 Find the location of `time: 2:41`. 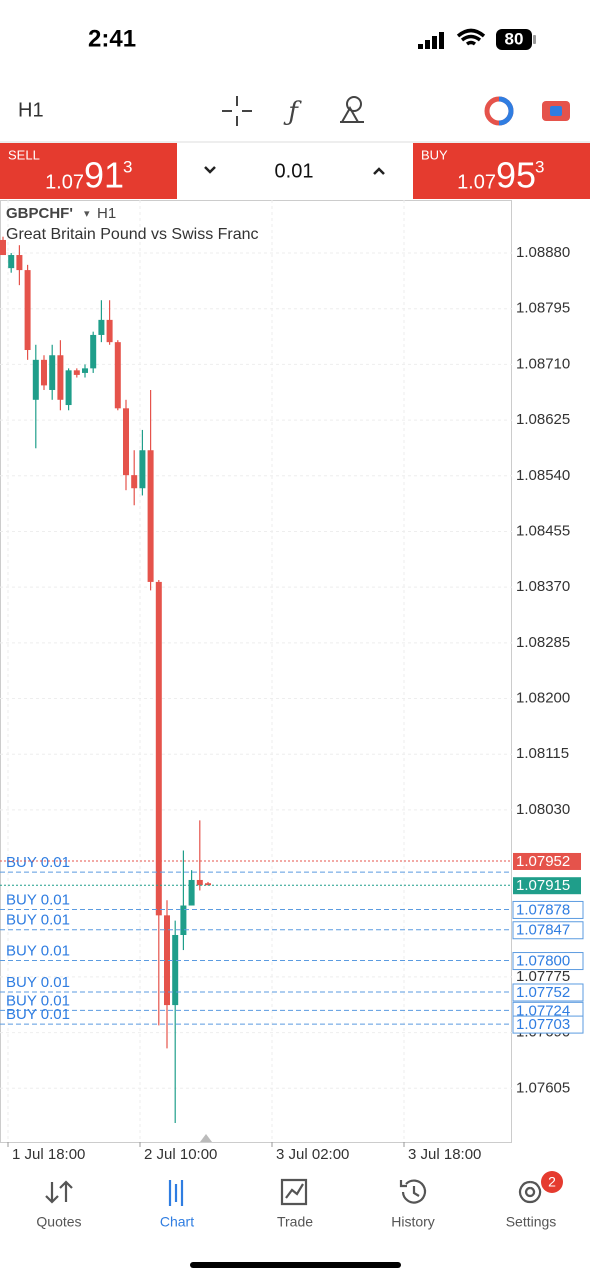

time: 2:41 is located at coordinates (112, 38).